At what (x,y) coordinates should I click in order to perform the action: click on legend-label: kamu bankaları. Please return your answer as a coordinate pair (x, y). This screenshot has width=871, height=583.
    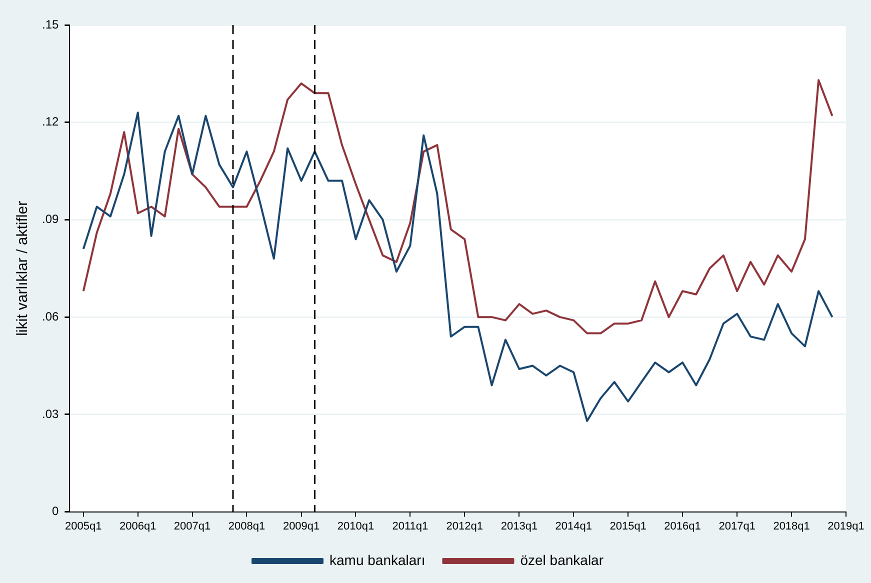
    Looking at the image, I should click on (378, 560).